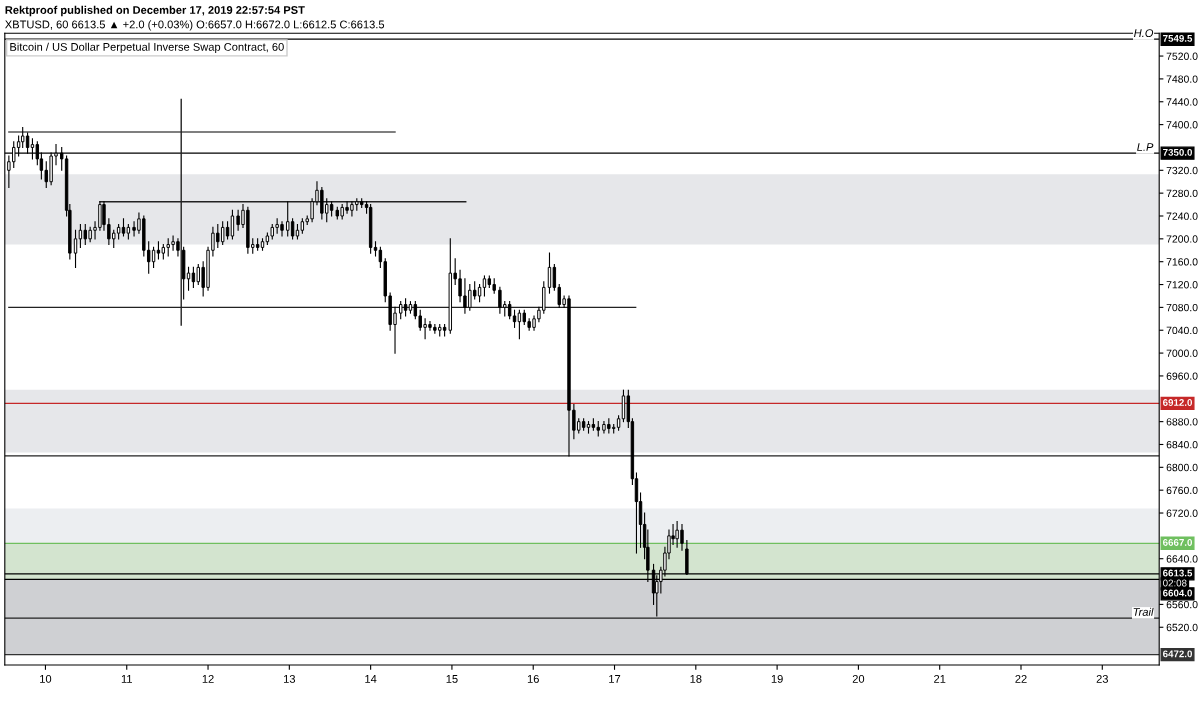 This screenshot has height=722, width=1200. I want to click on text: 02:08, so click(1175, 583).